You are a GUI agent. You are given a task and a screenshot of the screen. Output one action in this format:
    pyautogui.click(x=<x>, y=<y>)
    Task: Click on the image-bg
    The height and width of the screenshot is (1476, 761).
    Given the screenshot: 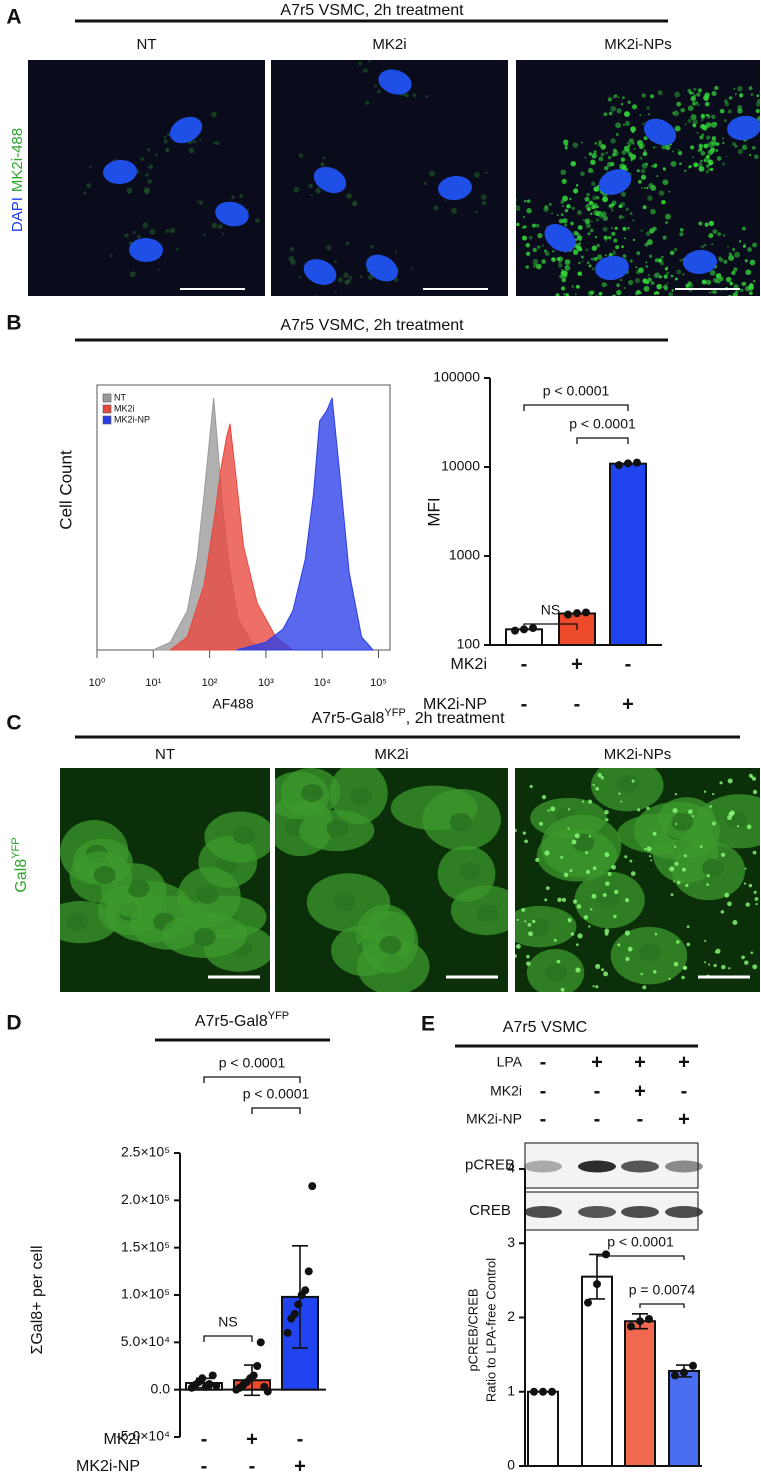 What is the action you would take?
    pyautogui.click(x=638, y=178)
    